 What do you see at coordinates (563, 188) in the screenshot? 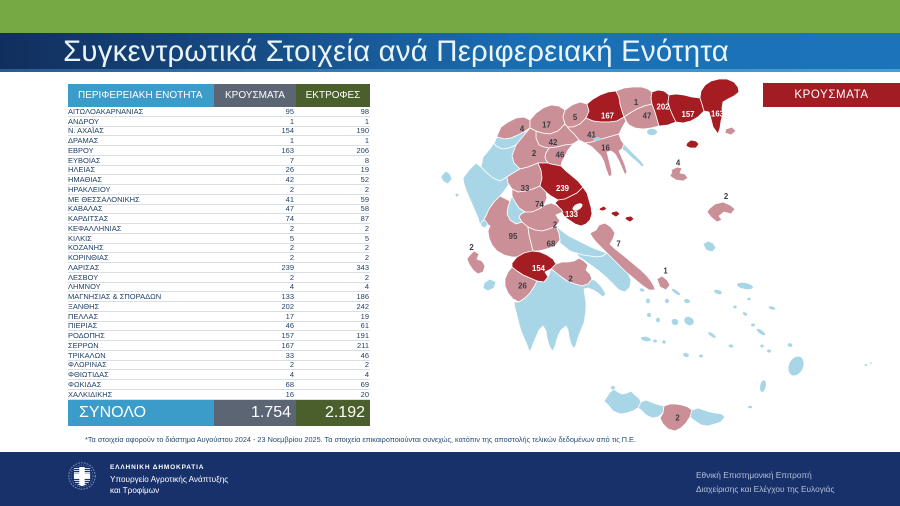
I see `svg-text: 239` at bounding box center [563, 188].